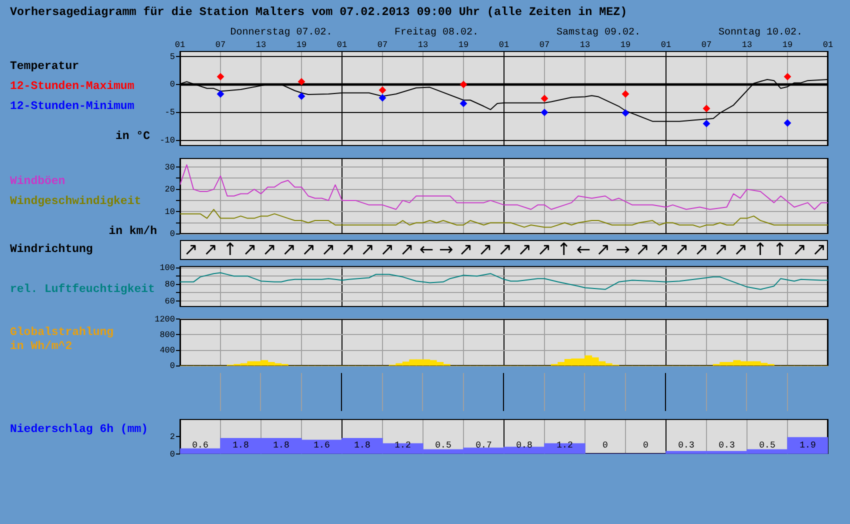 The image size is (850, 524). What do you see at coordinates (524, 445) in the screenshot?
I see `data-label: 0.8` at bounding box center [524, 445].